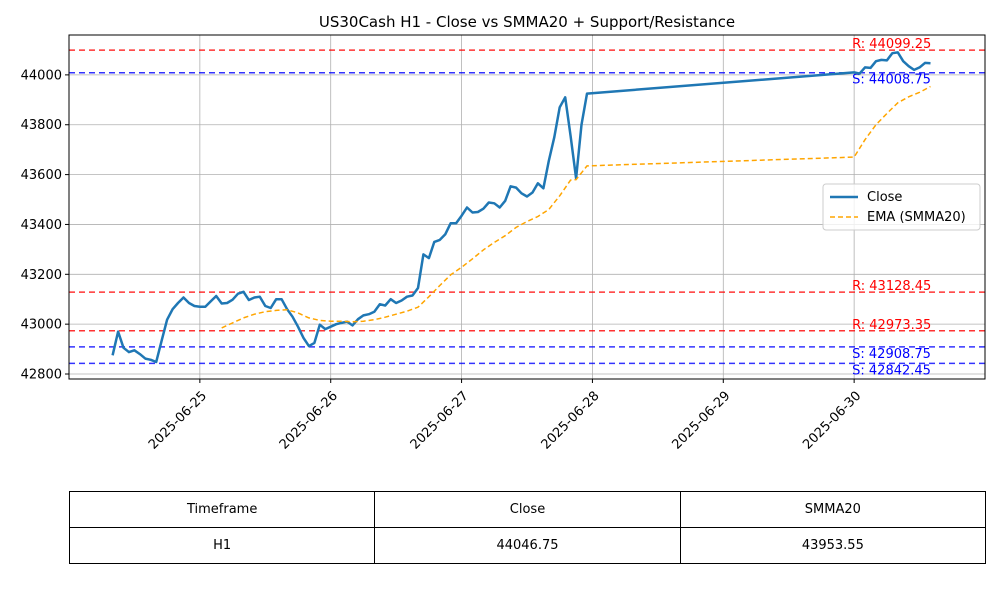 This screenshot has width=1000, height=600. What do you see at coordinates (891, 286) in the screenshot?
I see `resistance-label: R: 43128.45` at bounding box center [891, 286].